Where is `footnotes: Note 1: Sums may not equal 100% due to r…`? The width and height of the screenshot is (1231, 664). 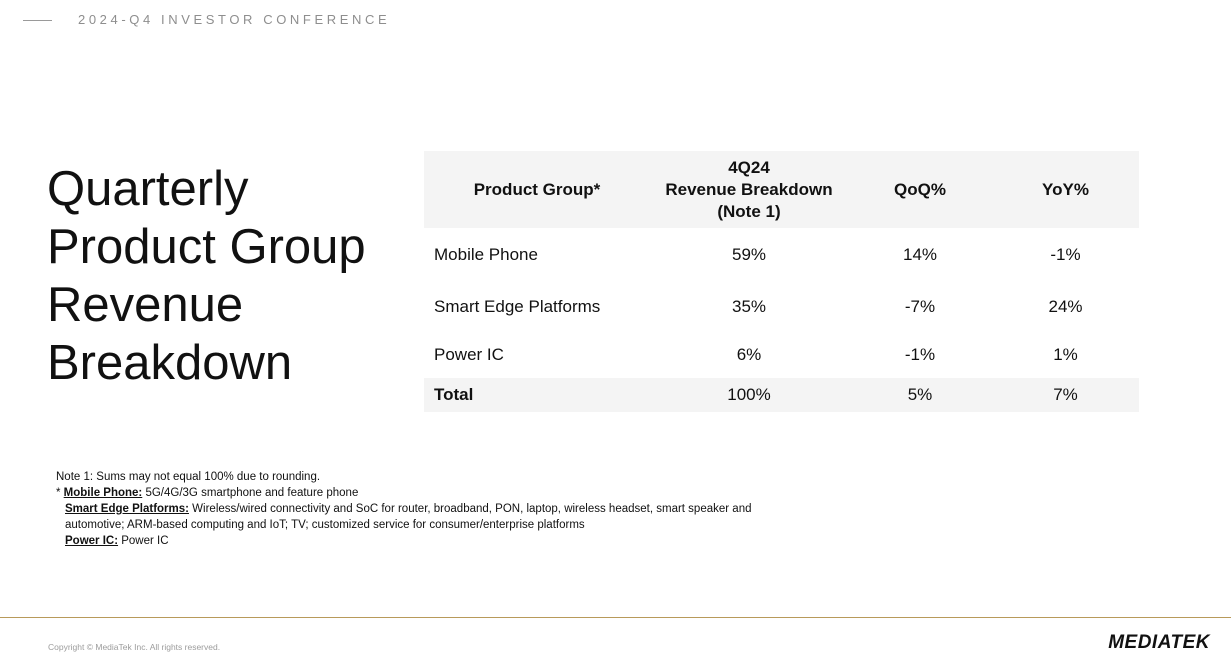 footnotes: Note 1: Sums may not equal 100% due to r… is located at coordinates (436, 509).